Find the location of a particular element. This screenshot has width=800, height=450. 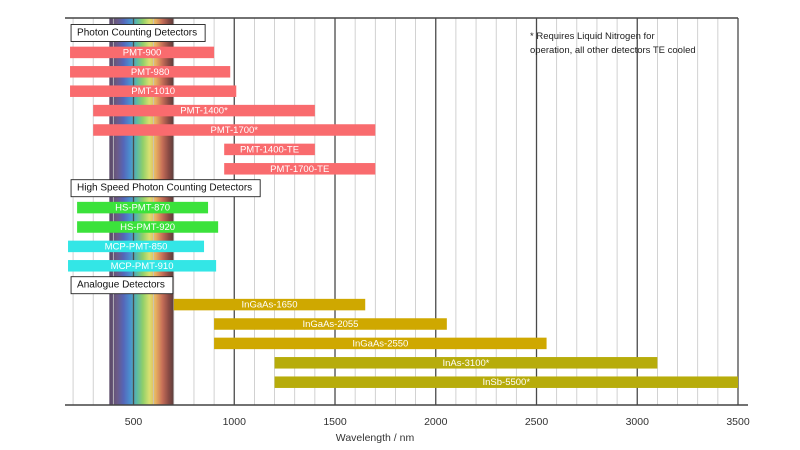

bar-label: InGaAs-2550 is located at coordinates (380, 343).